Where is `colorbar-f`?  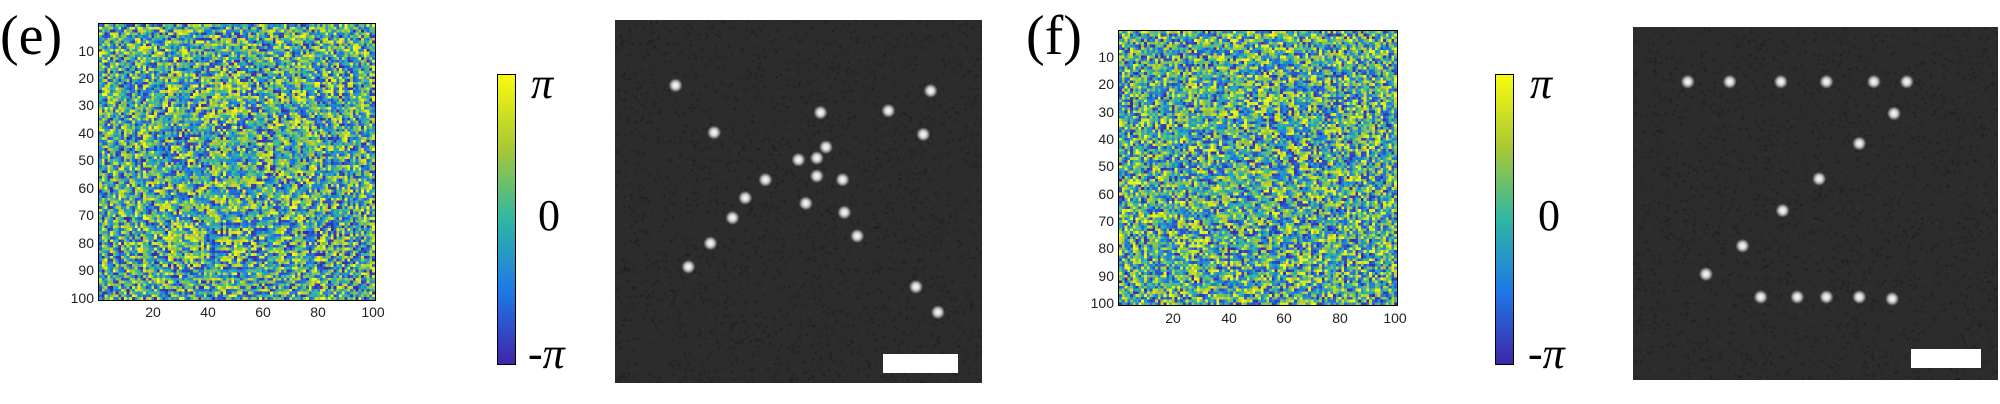 colorbar-f is located at coordinates (1504, 219).